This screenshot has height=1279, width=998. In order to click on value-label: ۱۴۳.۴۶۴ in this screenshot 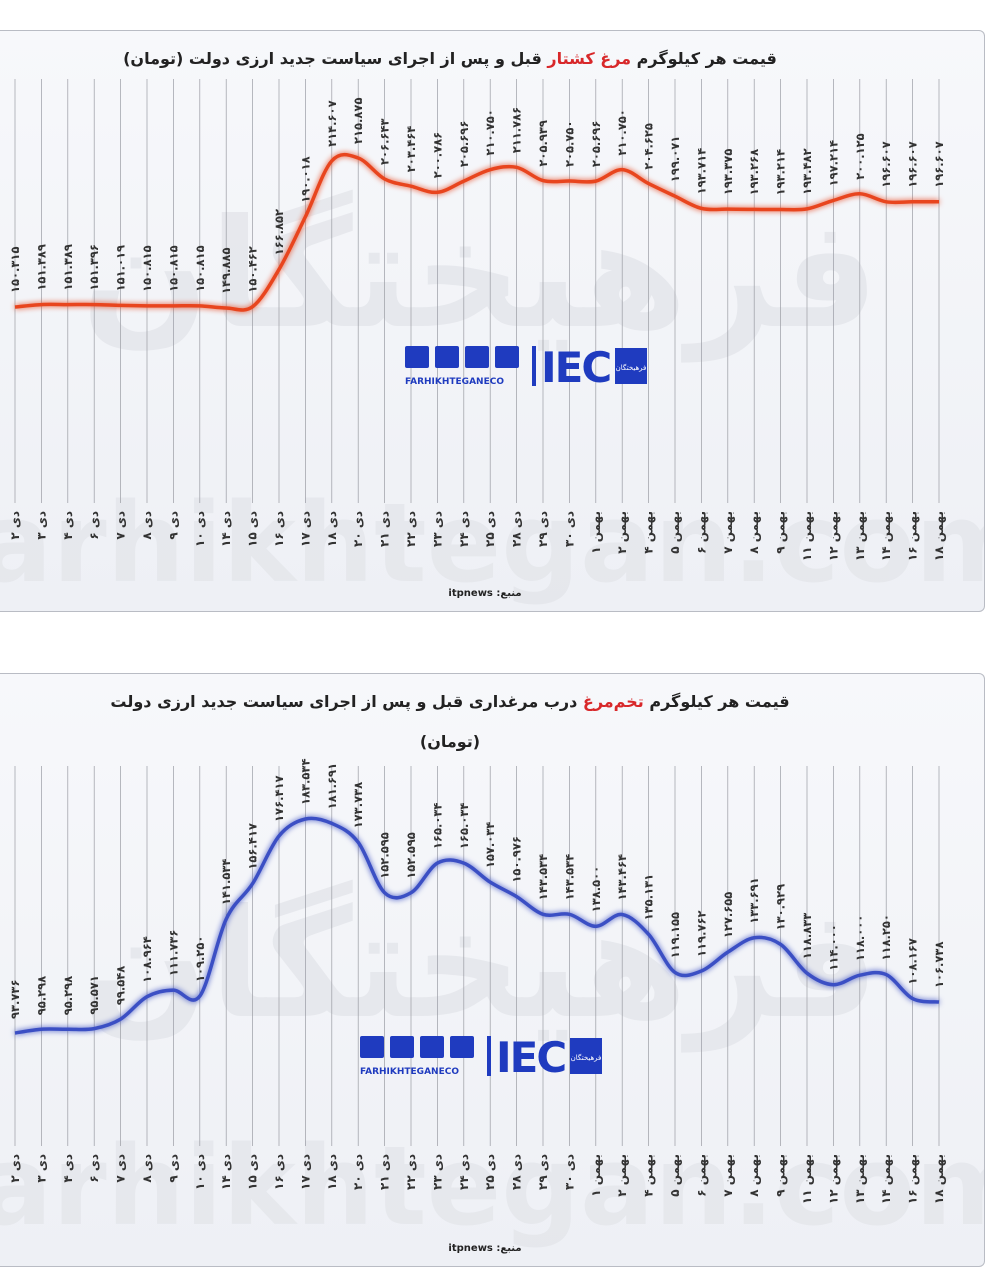, I will do `click(622, 877)`.